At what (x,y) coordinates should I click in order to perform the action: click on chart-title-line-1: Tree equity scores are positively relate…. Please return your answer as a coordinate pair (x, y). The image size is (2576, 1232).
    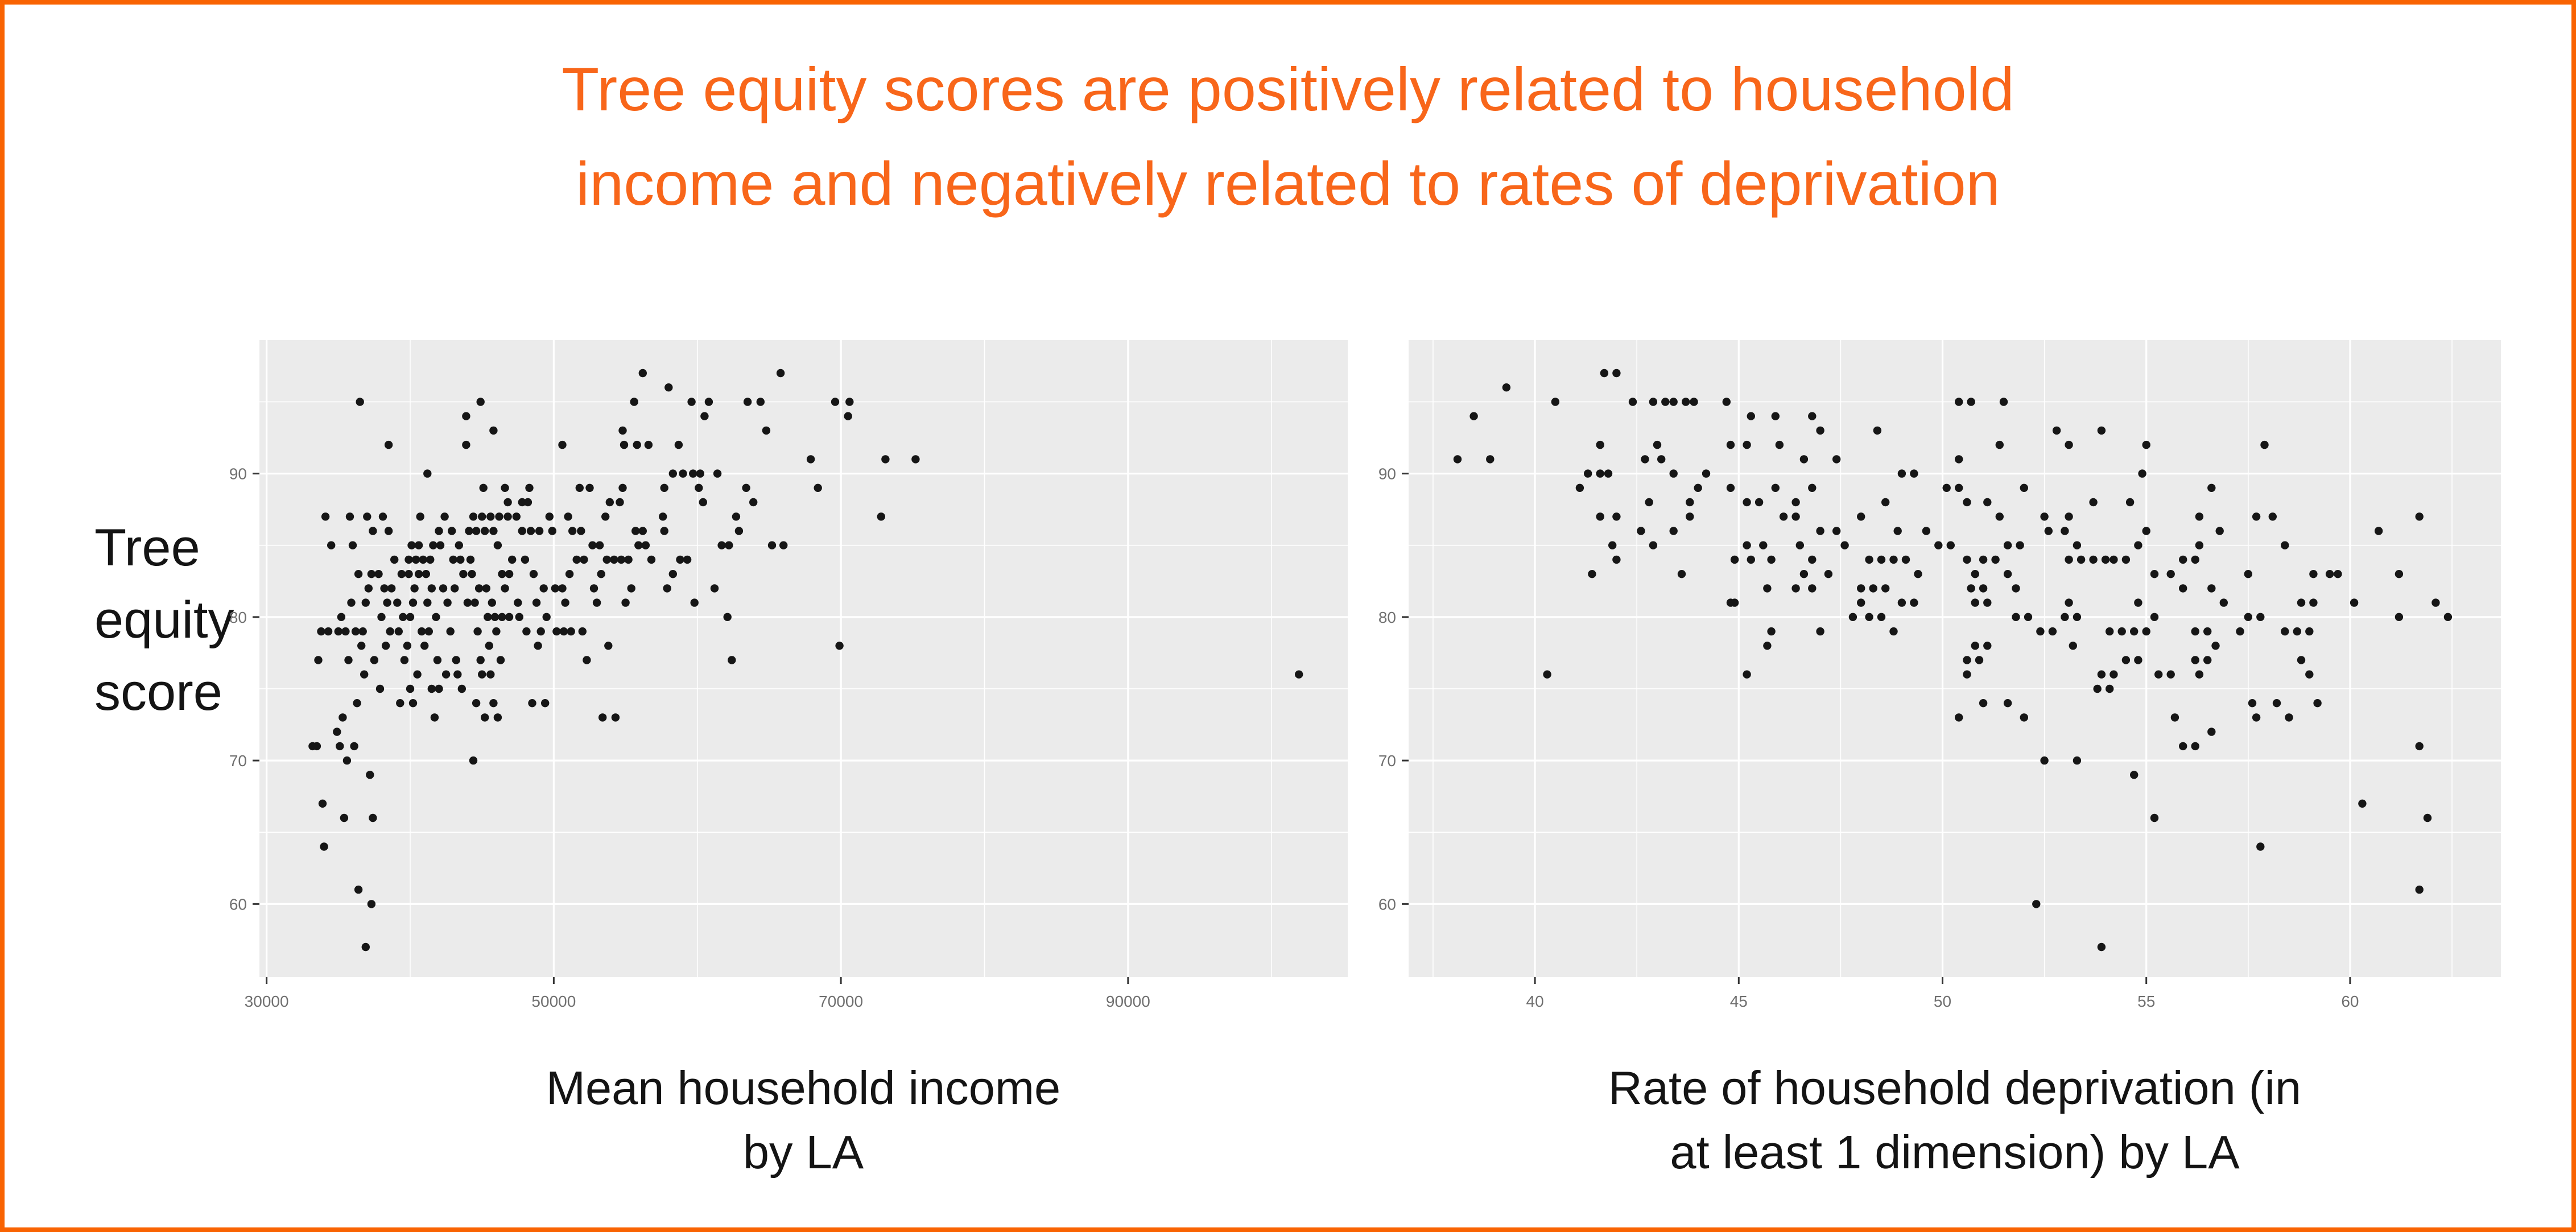
    Looking at the image, I should click on (1288, 89).